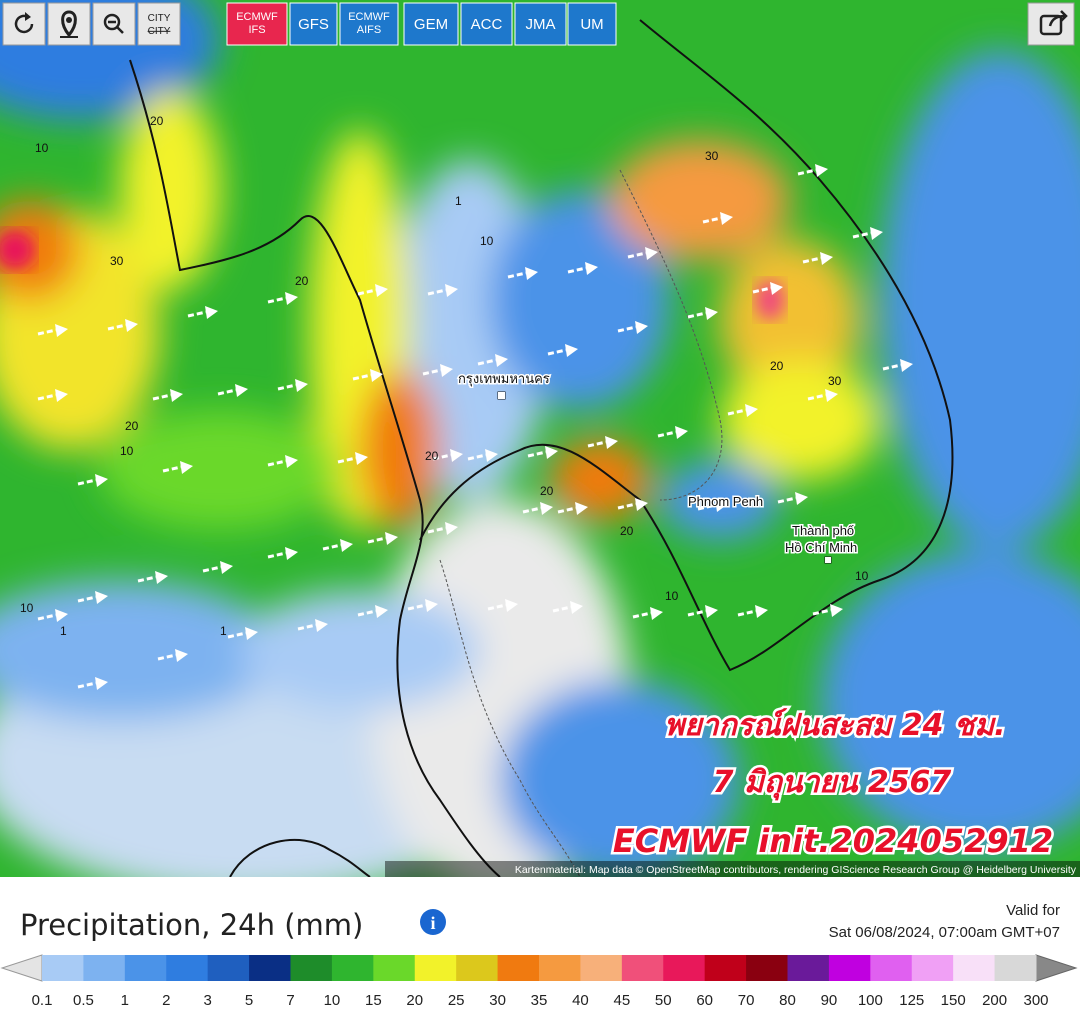  Describe the element at coordinates (834, 725) in the screenshot. I see `overlay-line: พยากรณ์ฝนสะสม 24 ชม.` at that location.